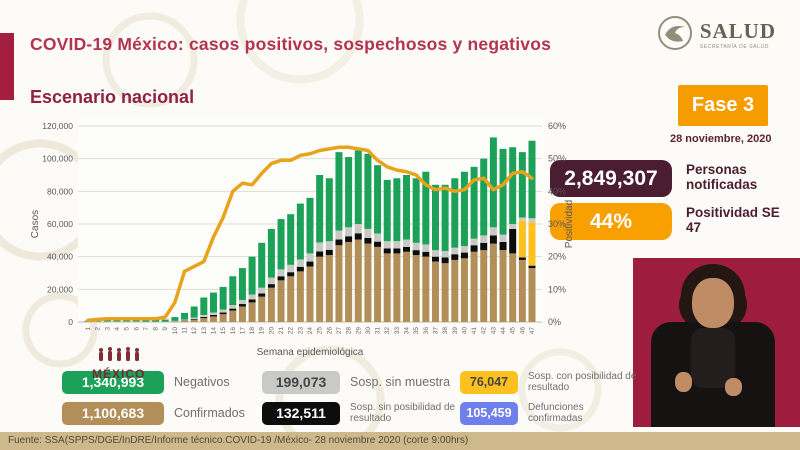 This screenshot has width=800, height=450. What do you see at coordinates (35, 224) in the screenshot?
I see `svg-text: Casos` at bounding box center [35, 224].